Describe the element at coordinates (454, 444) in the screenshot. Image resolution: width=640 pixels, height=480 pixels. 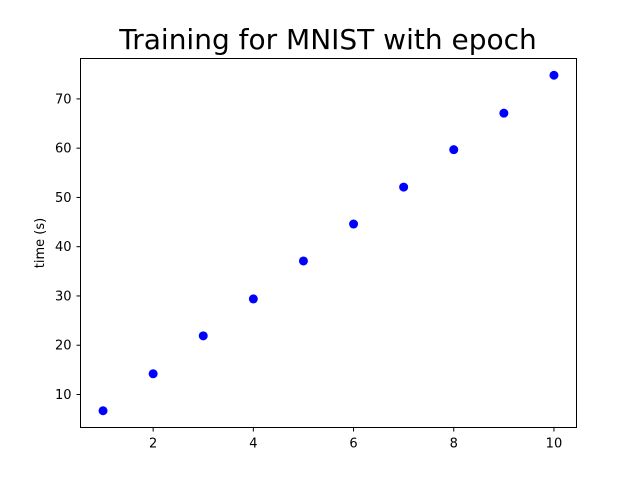
I see `x-tick-label: 8` at that location.